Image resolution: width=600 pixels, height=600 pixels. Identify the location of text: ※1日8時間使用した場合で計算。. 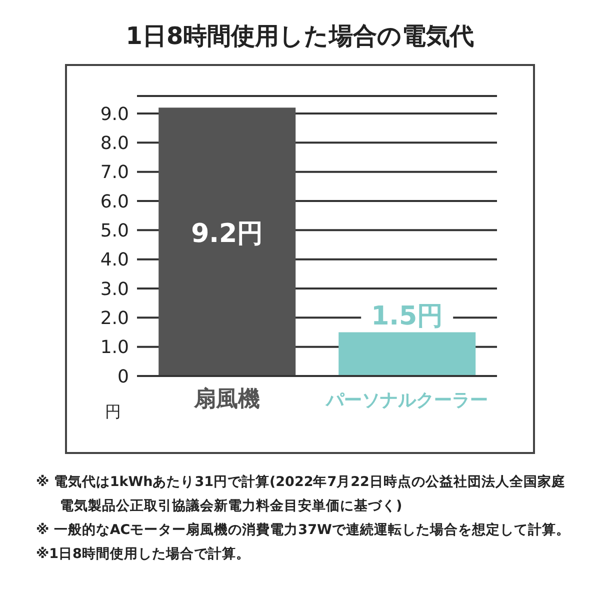
(143, 554).